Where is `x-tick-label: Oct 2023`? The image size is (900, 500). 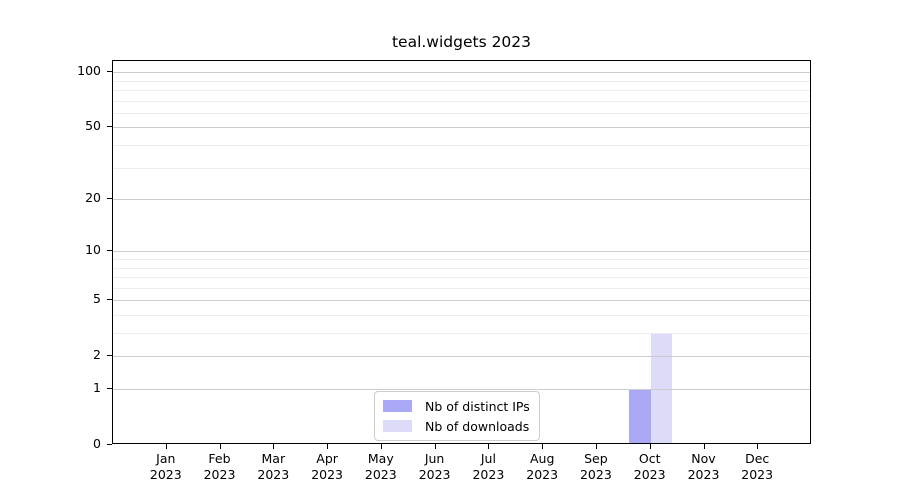 x-tick-label: Oct 2023 is located at coordinates (649, 466).